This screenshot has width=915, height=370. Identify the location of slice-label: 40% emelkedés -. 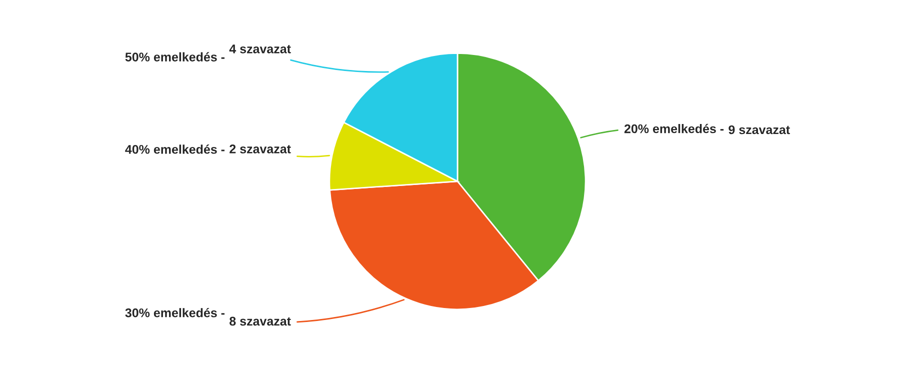
(174, 149).